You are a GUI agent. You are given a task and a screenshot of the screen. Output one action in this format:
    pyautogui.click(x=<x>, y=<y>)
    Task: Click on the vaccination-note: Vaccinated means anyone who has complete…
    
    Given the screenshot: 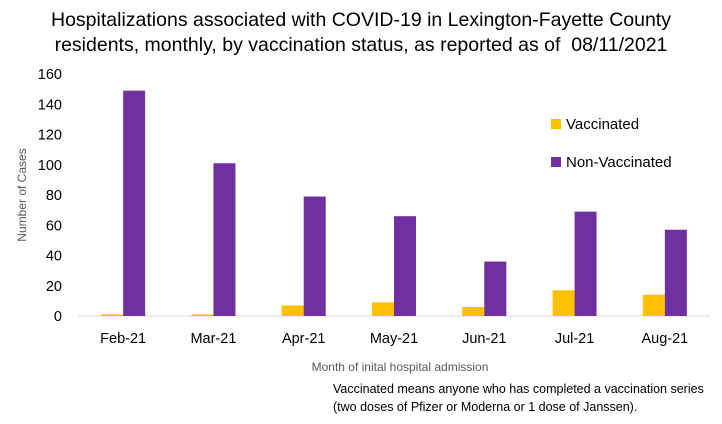 What is the action you would take?
    pyautogui.click(x=518, y=398)
    